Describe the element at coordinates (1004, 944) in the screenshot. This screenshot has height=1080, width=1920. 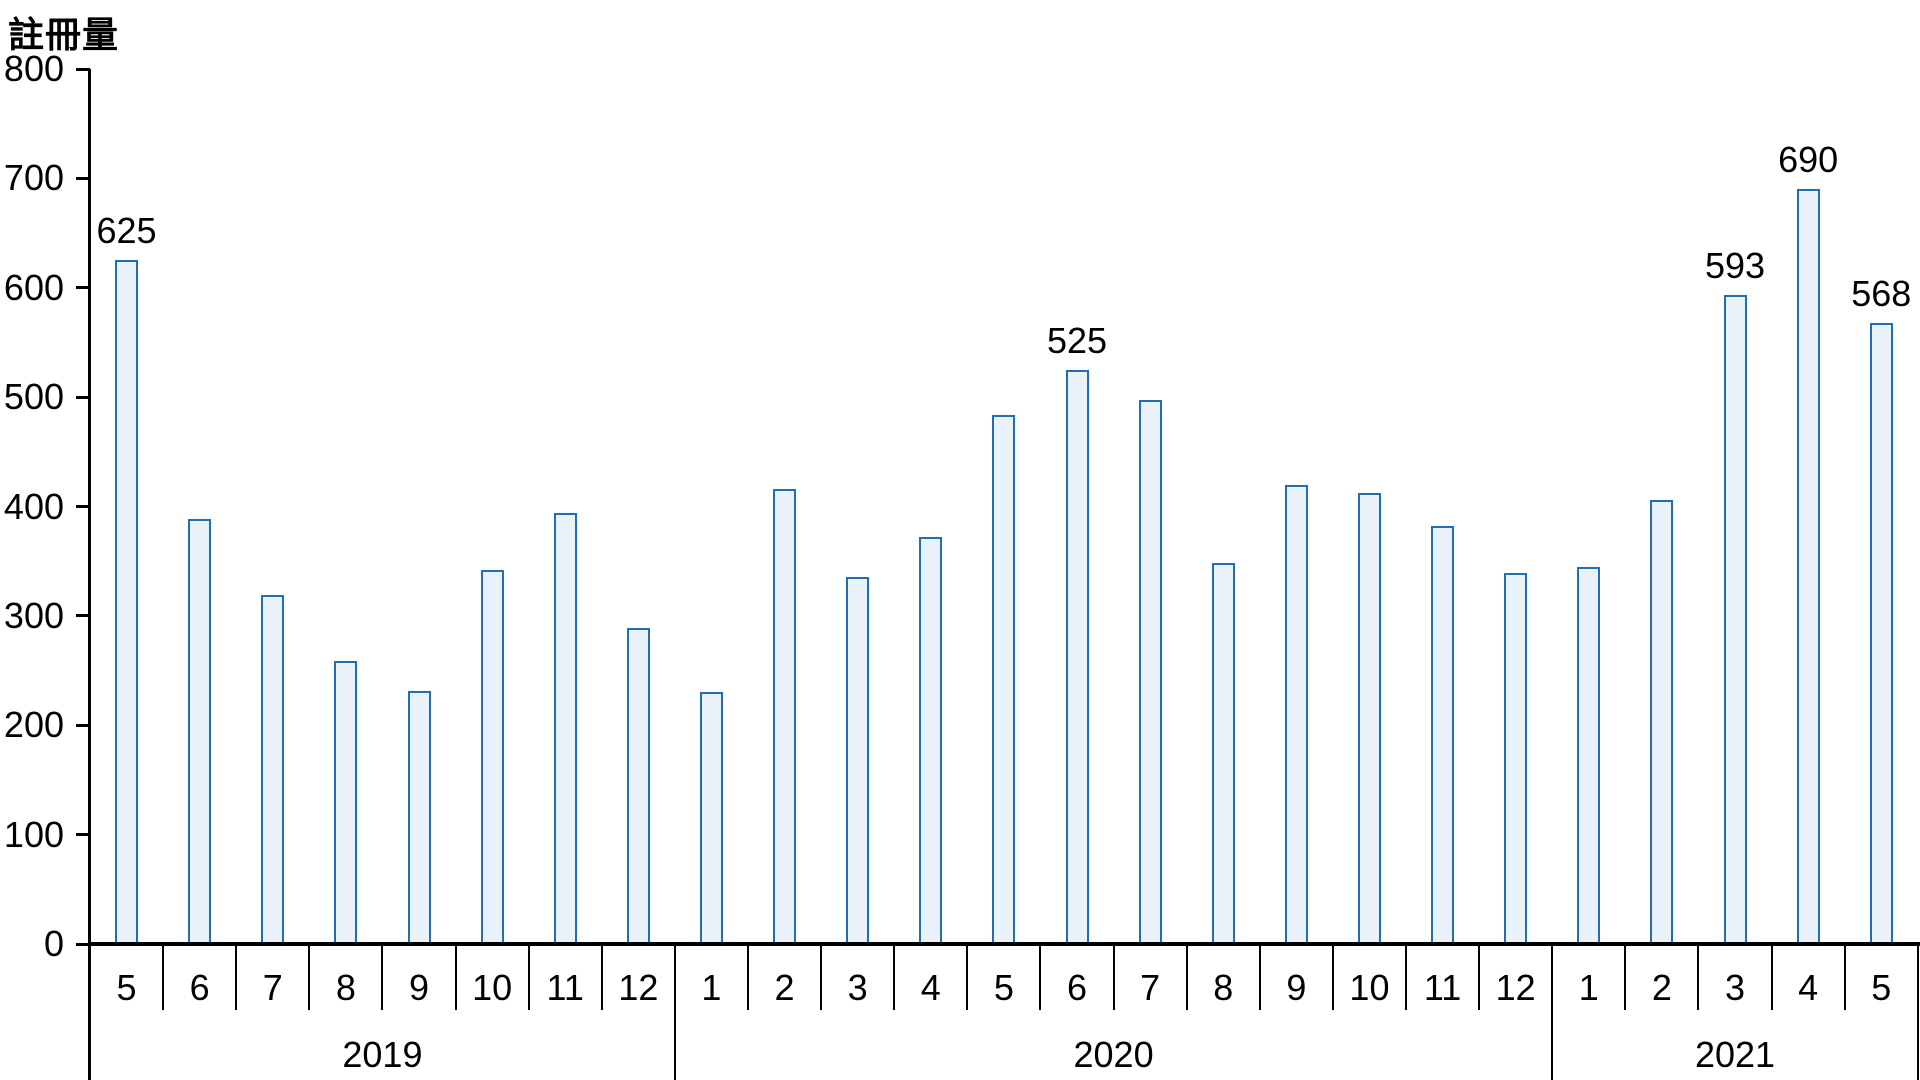
I see `x-axis-line` at that location.